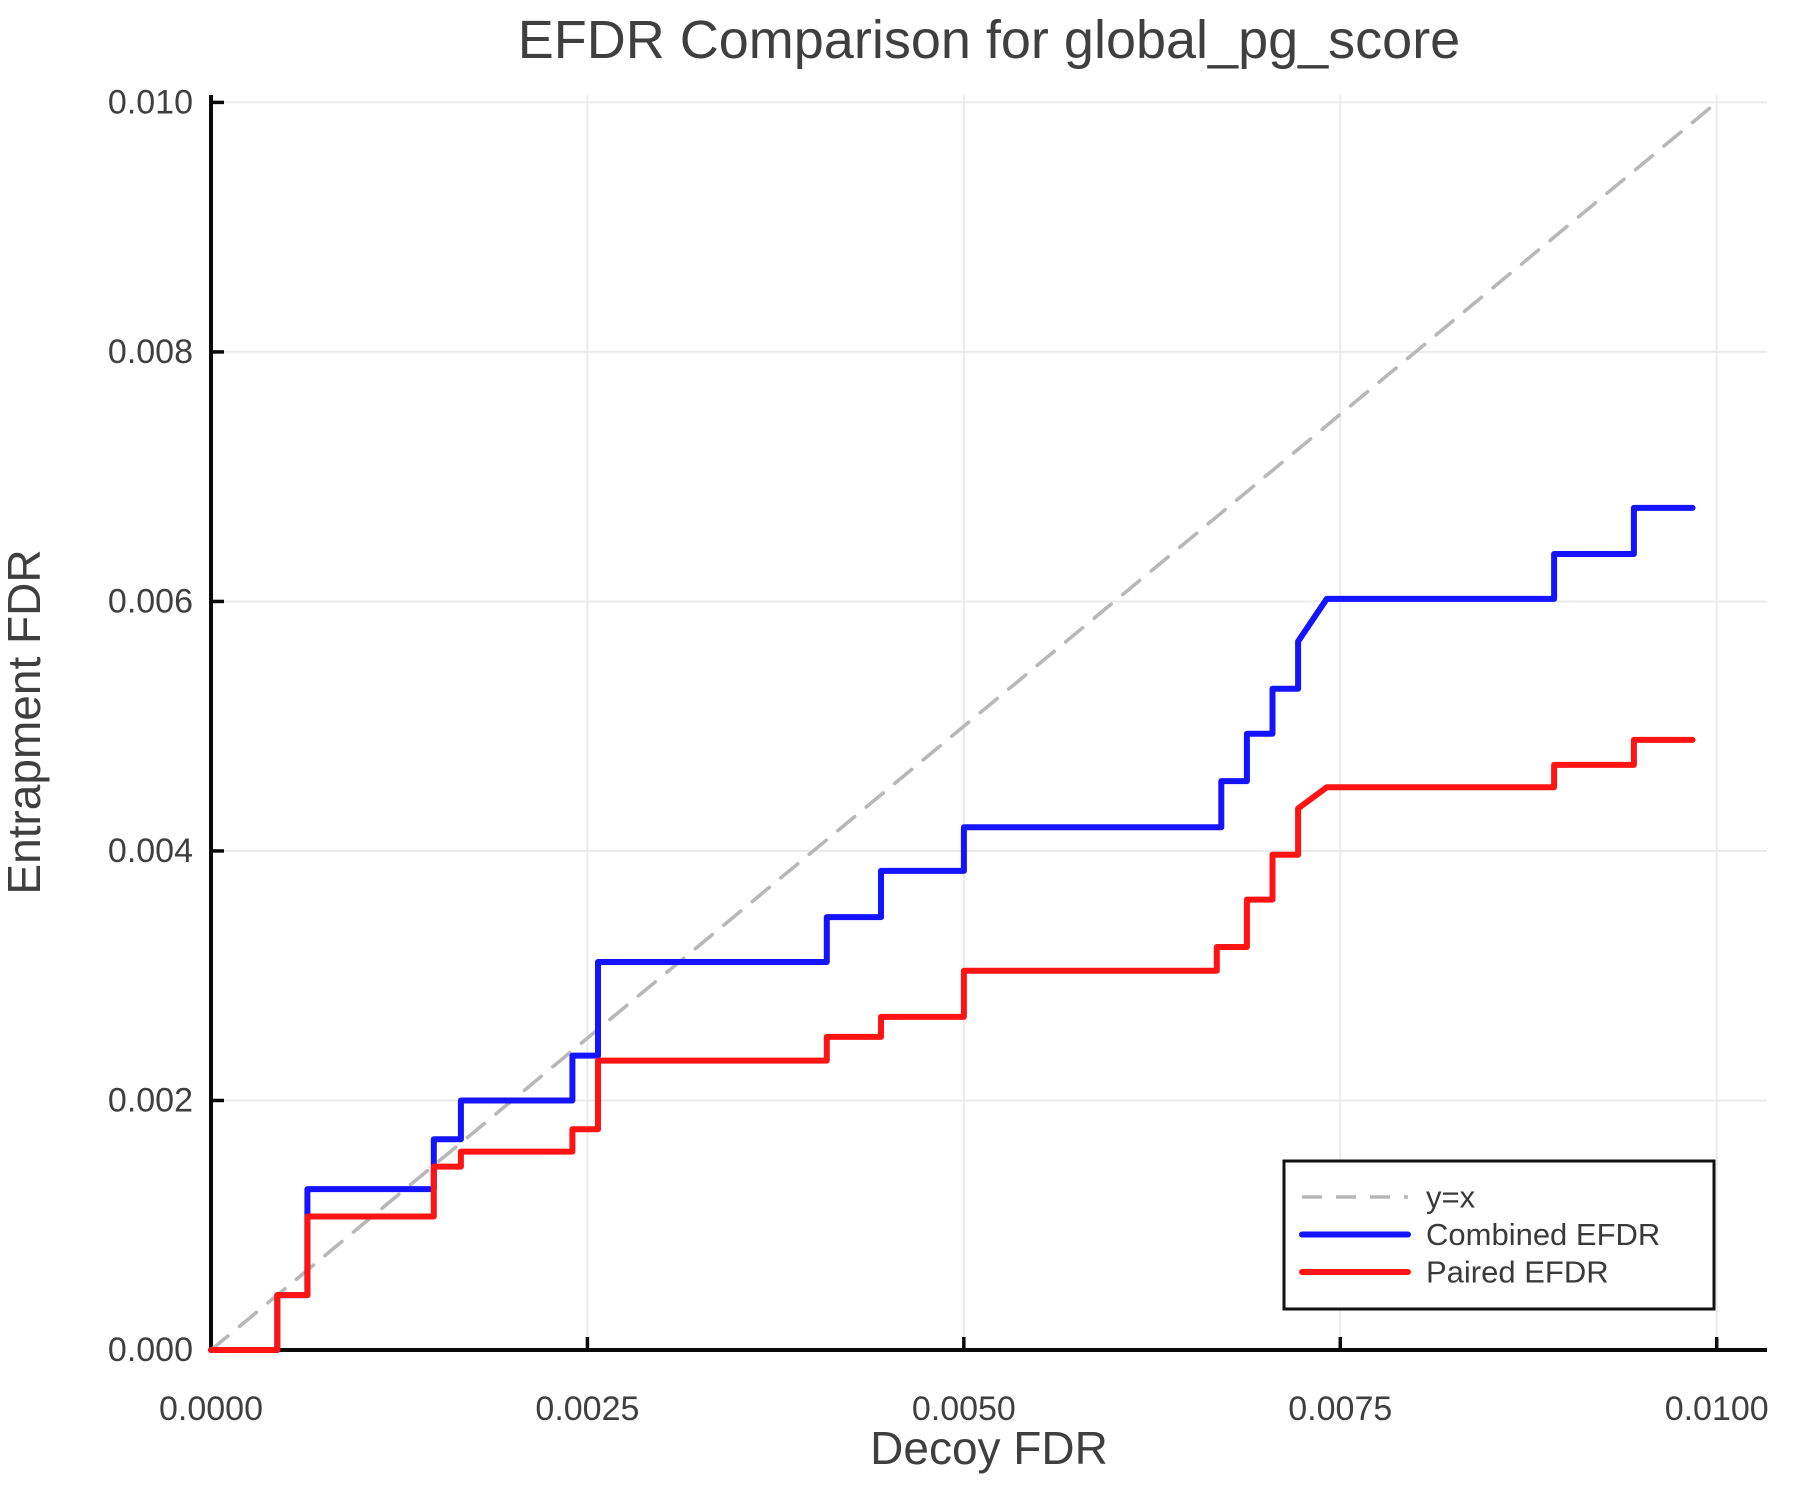 This screenshot has width=1800, height=1500. I want to click on x-tick-label: 0.0050, so click(964, 1409).